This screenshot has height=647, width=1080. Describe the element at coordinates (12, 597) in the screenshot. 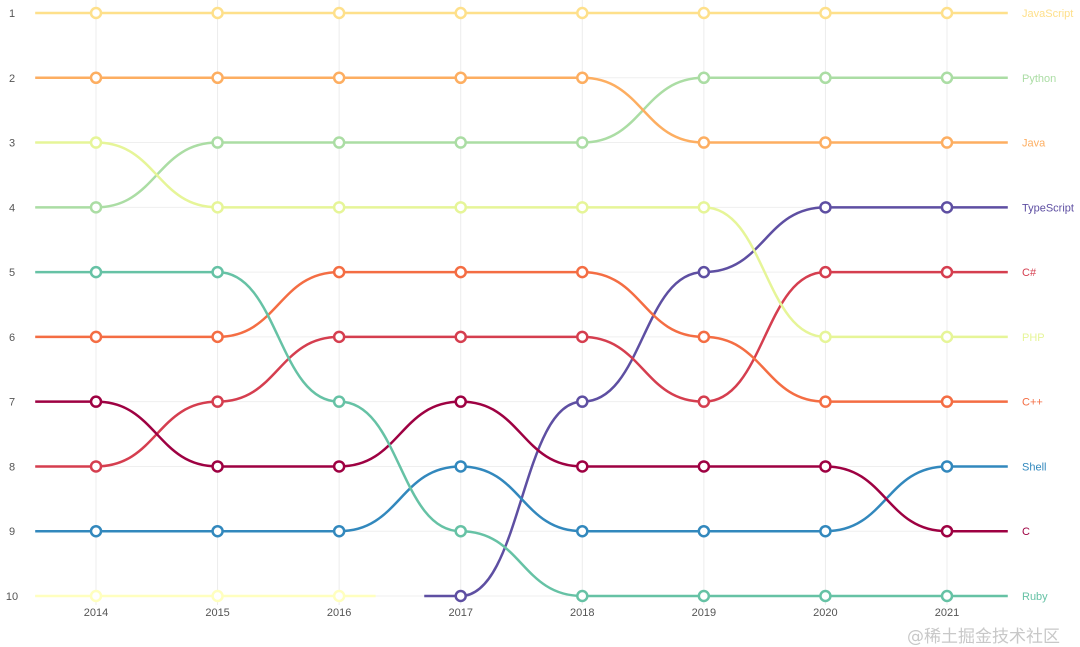

I see `y-tick-label: 10` at that location.